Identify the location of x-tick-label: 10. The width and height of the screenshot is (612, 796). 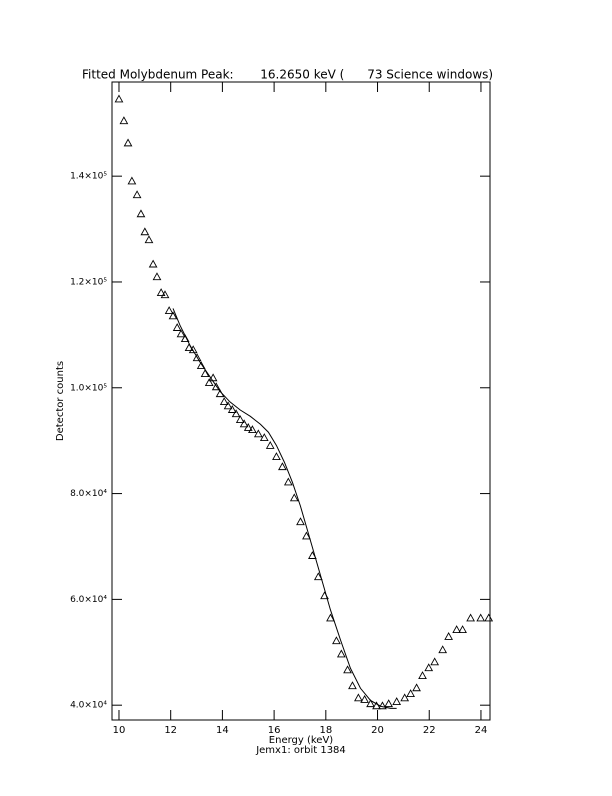
(119, 730).